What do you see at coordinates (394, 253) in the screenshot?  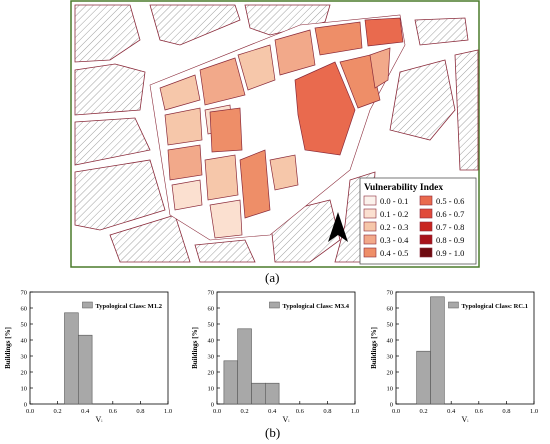 I see `legend-label: 0.4 - 0.5` at bounding box center [394, 253].